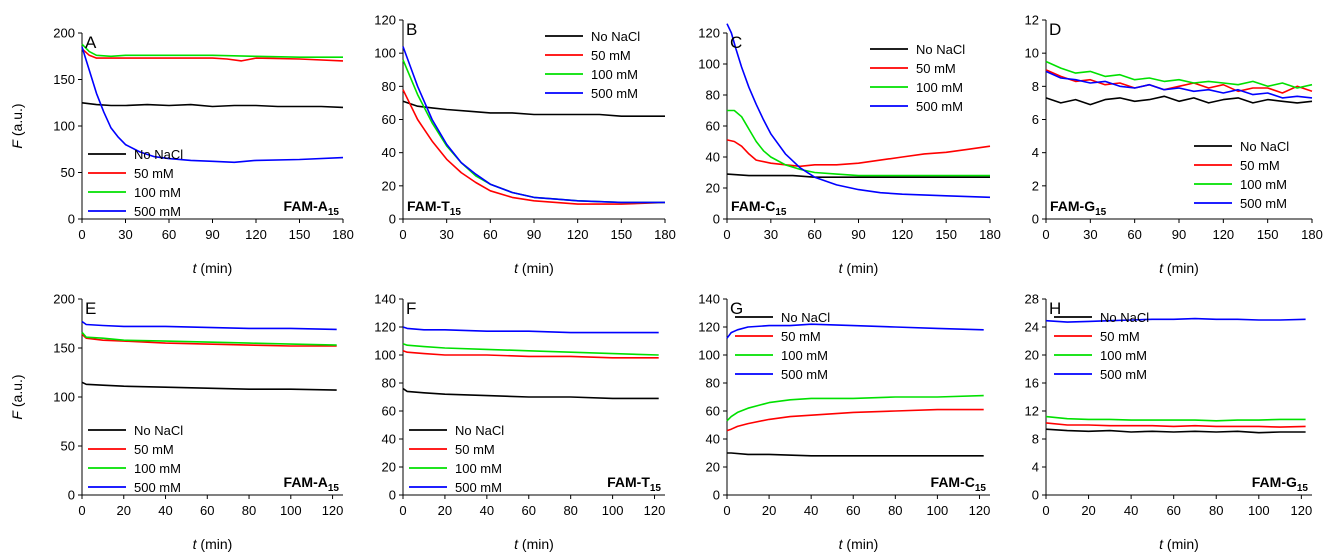  What do you see at coordinates (68, 172) in the screenshot?
I see `y-tick-label: 50` at bounding box center [68, 172].